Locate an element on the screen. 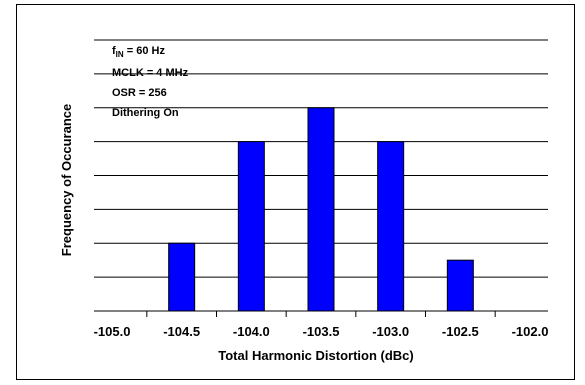  x-tick-label: -102.5 is located at coordinates (460, 331).